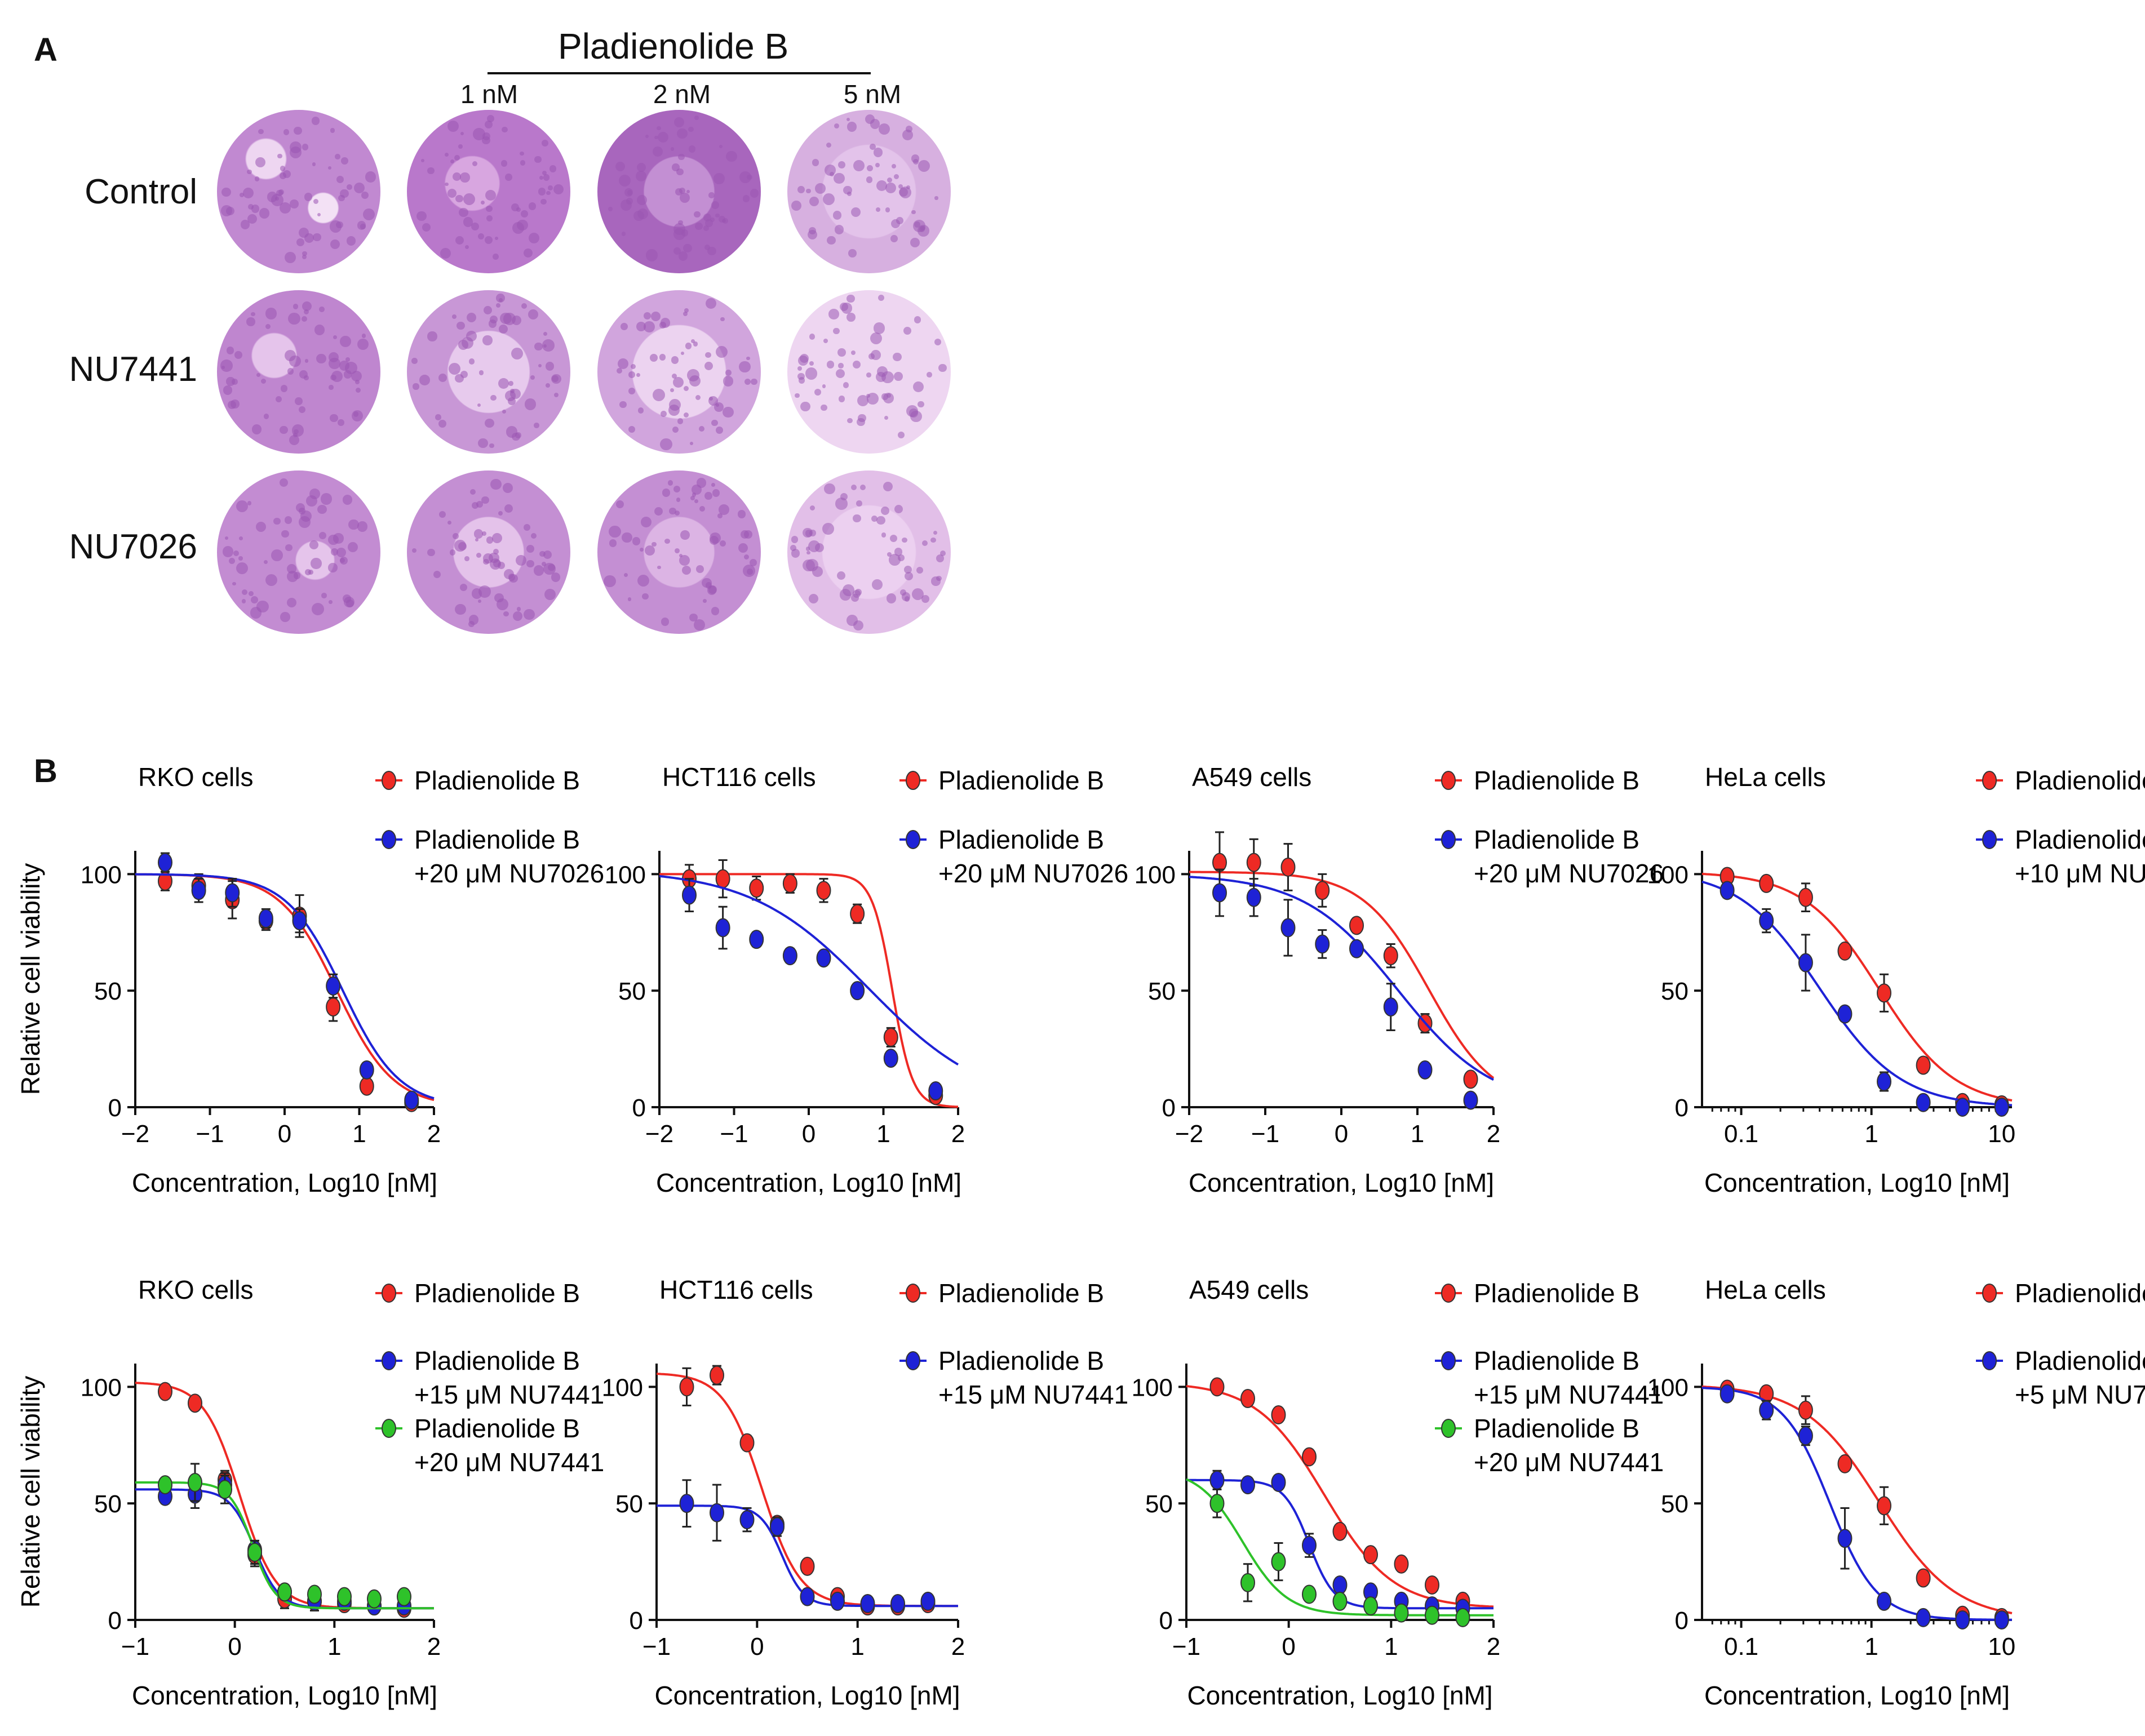 The image size is (2145, 1736). I want to click on legend-label-line2: +15 μM NU7441, so click(1033, 1394).